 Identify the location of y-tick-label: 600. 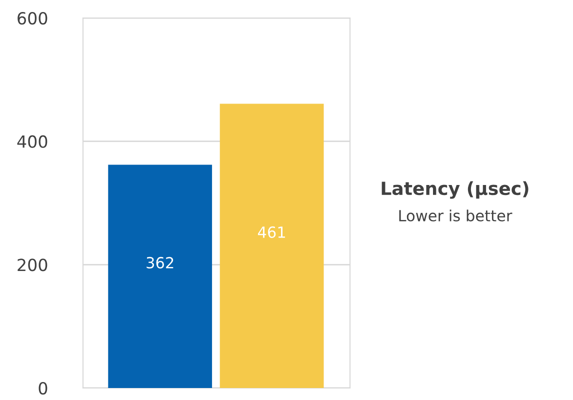
(33, 18).